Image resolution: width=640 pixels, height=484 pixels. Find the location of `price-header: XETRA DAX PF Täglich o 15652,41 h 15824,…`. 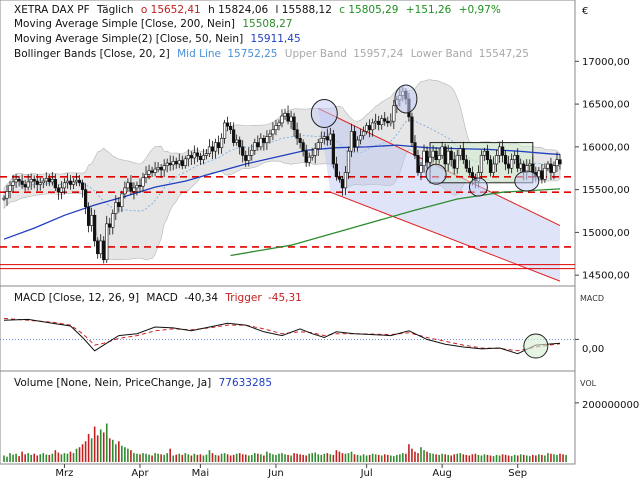

price-header: XETRA DAX PF Täglich o 15652,41 h 15824,… is located at coordinates (257, 10).